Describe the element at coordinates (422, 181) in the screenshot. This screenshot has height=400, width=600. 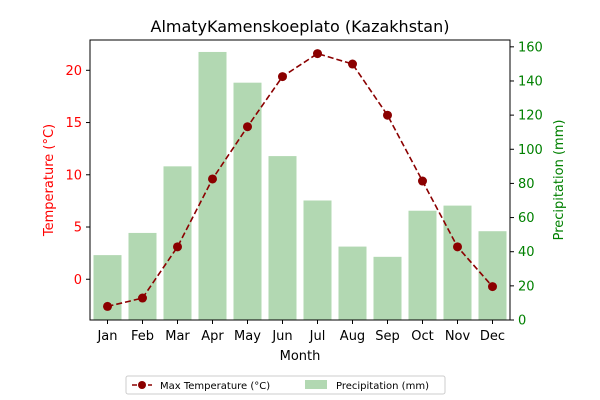
I see `temperature-point-oct` at that location.